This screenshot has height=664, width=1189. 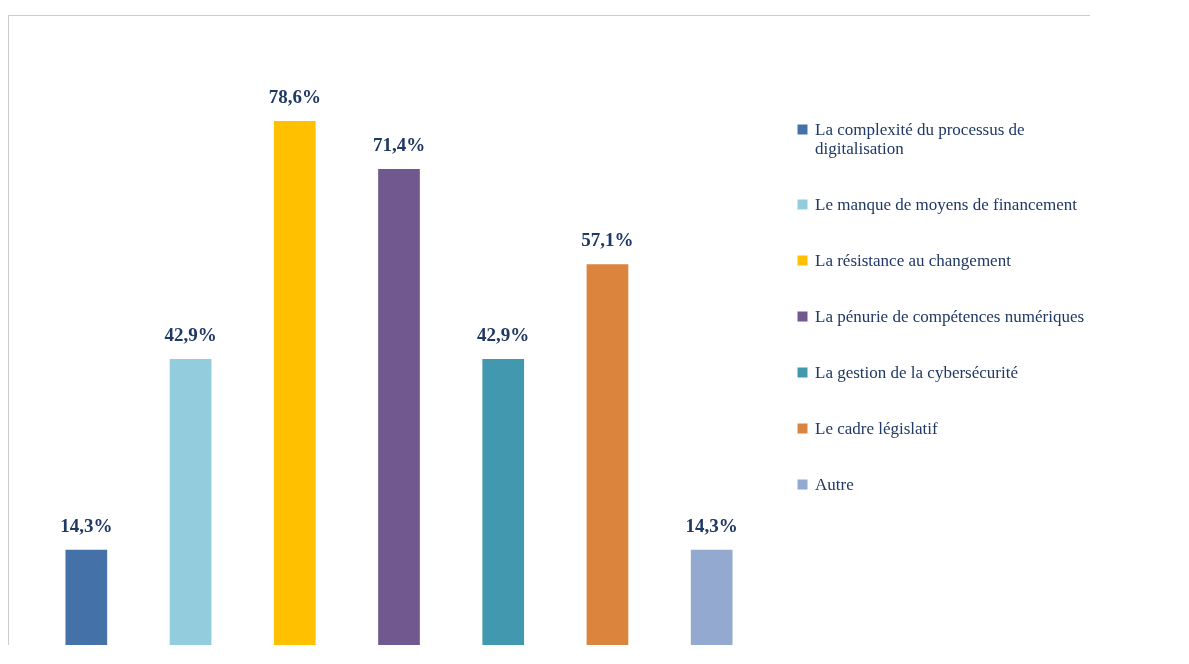 I want to click on legend-label: Le cadre législatif, so click(x=877, y=428).